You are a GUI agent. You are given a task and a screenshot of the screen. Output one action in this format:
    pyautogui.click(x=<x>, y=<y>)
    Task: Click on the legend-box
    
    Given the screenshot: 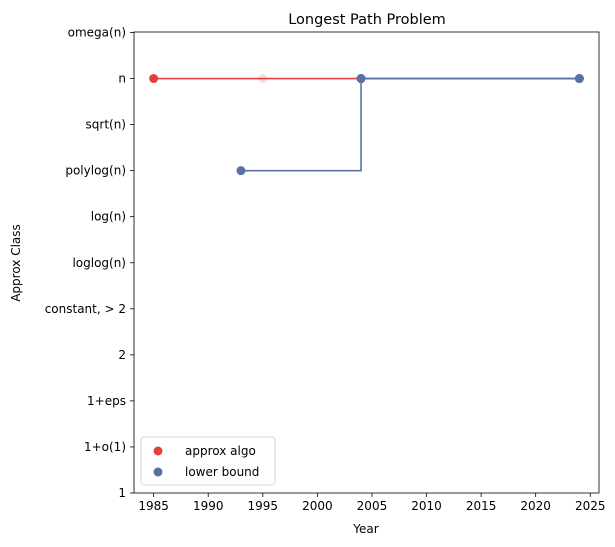 What is the action you would take?
    pyautogui.click(x=208, y=461)
    